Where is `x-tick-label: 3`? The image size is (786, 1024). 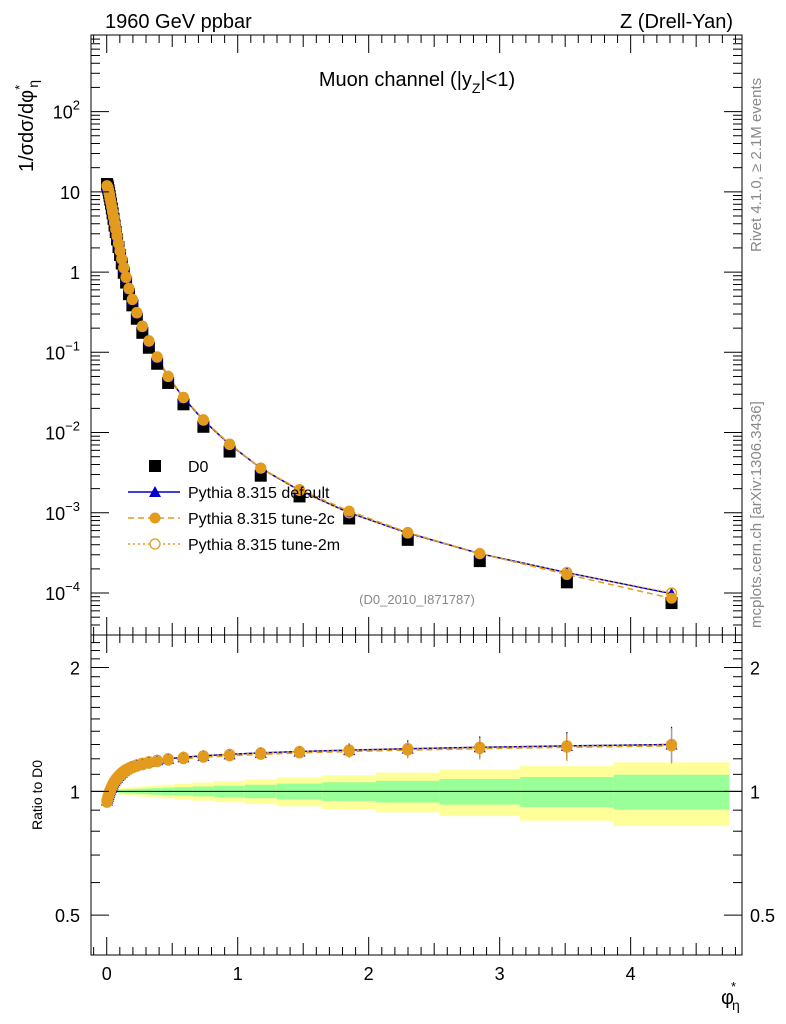
x-tick-label: 3 is located at coordinates (500, 974).